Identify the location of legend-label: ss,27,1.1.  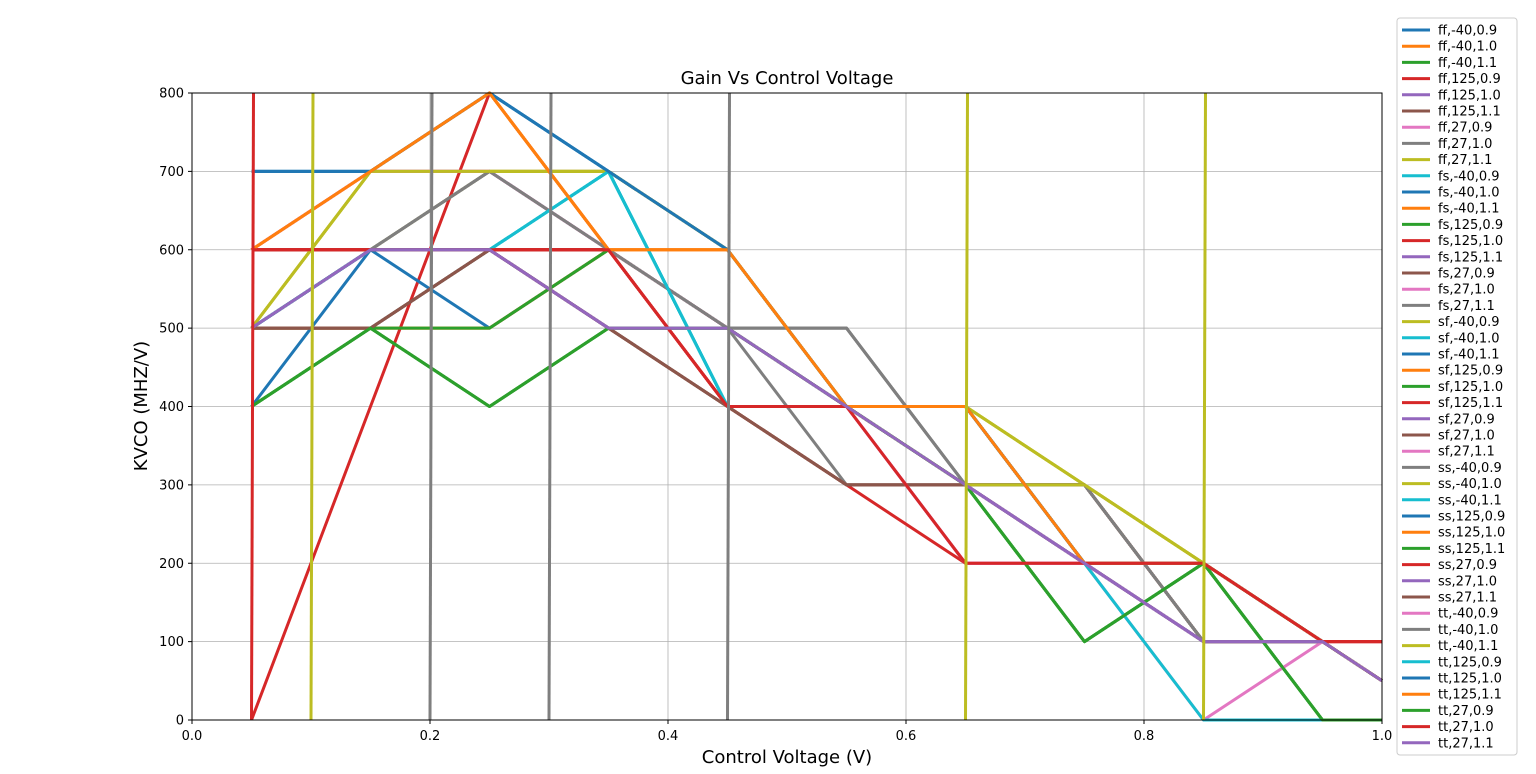
(1467, 598).